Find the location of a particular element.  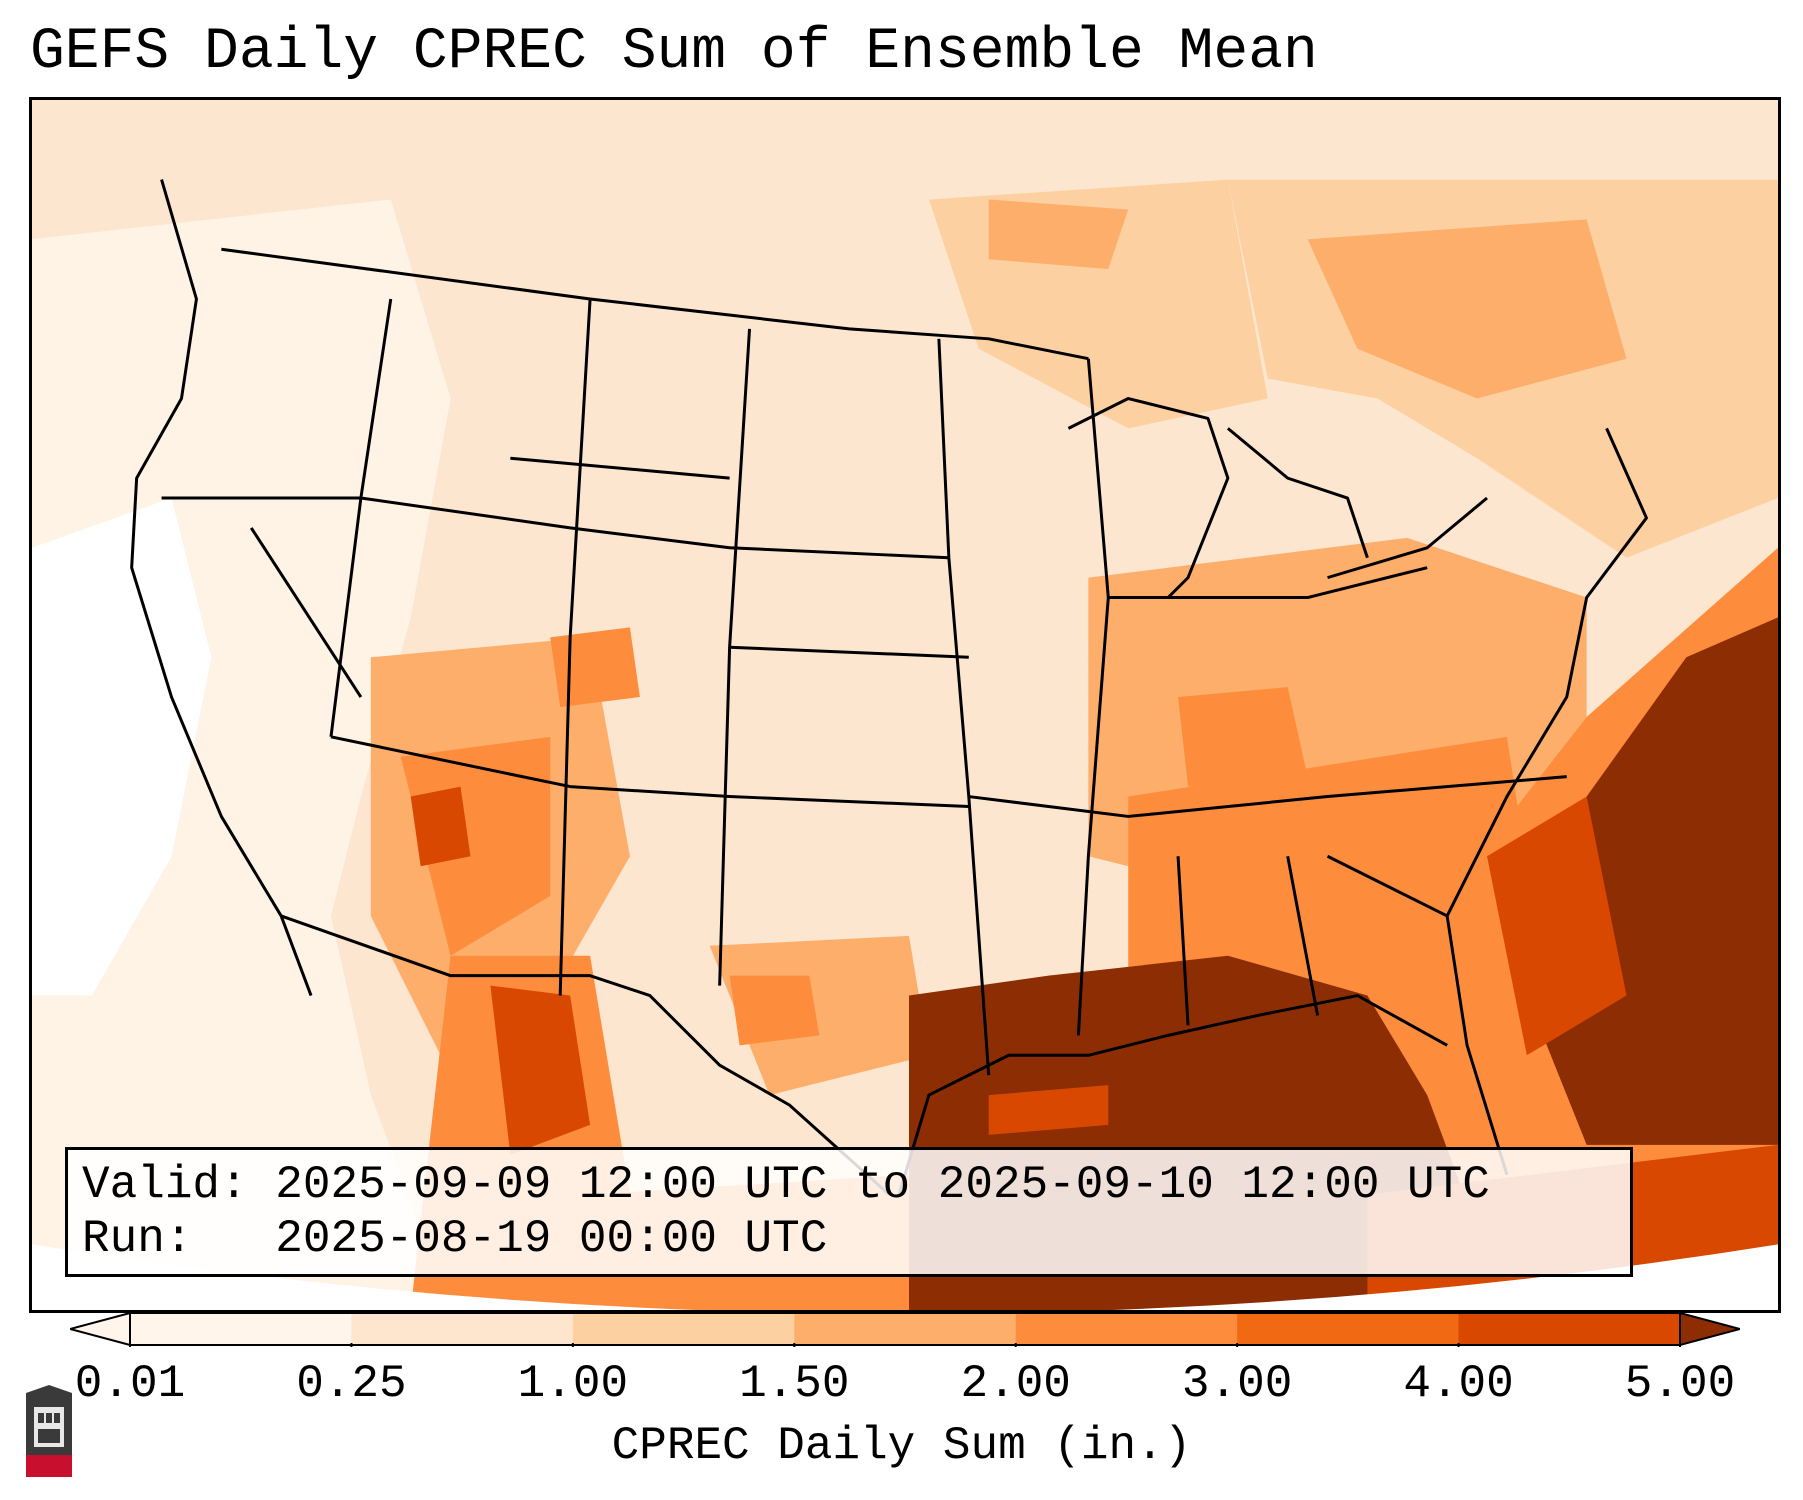

map-title: GEFS Daily CPREC Sum of Ensemble Mean is located at coordinates (674, 52).